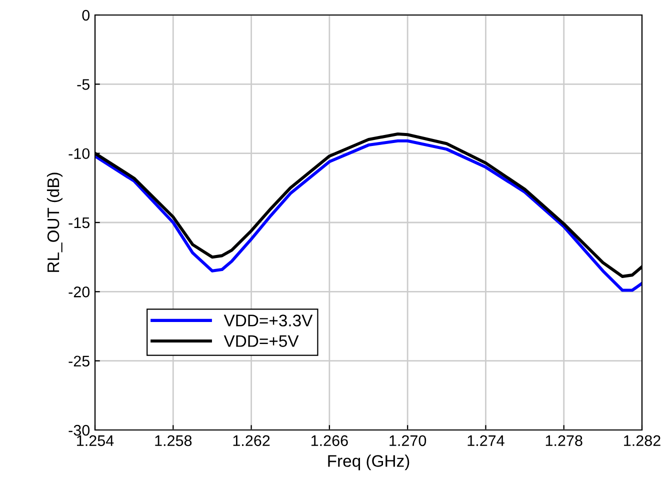 The image size is (665, 485). Describe the element at coordinates (95, 440) in the screenshot. I see `x-tick-label: 1.254` at that location.